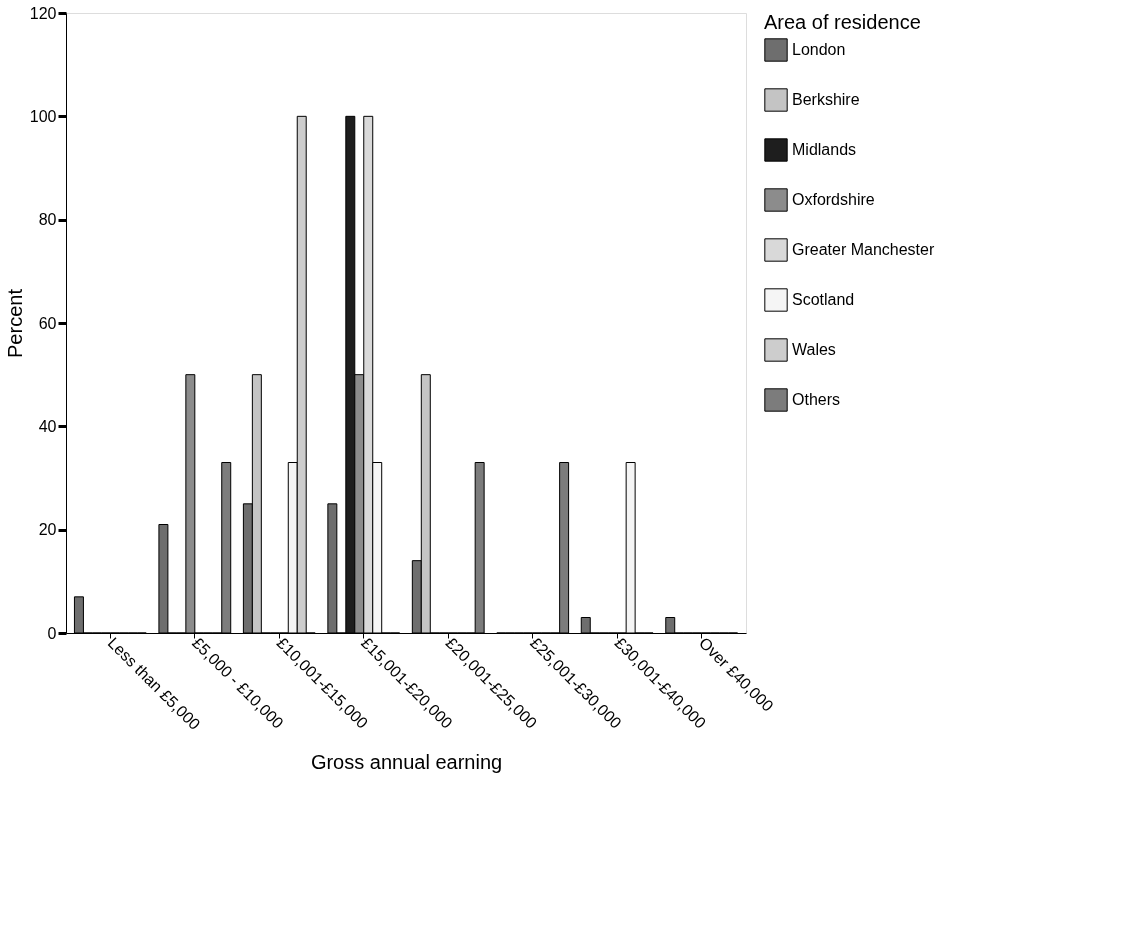  I want to click on legend-label: Midlands, so click(824, 149).